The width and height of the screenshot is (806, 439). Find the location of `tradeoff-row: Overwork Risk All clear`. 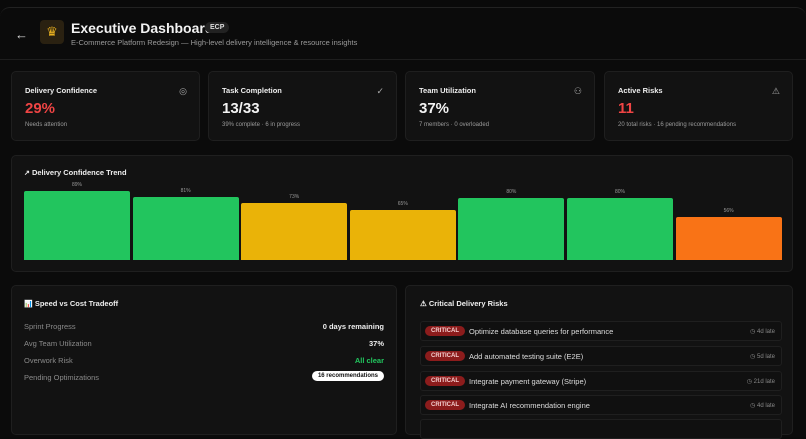

tradeoff-row: Overwork Risk All clear is located at coordinates (204, 360).